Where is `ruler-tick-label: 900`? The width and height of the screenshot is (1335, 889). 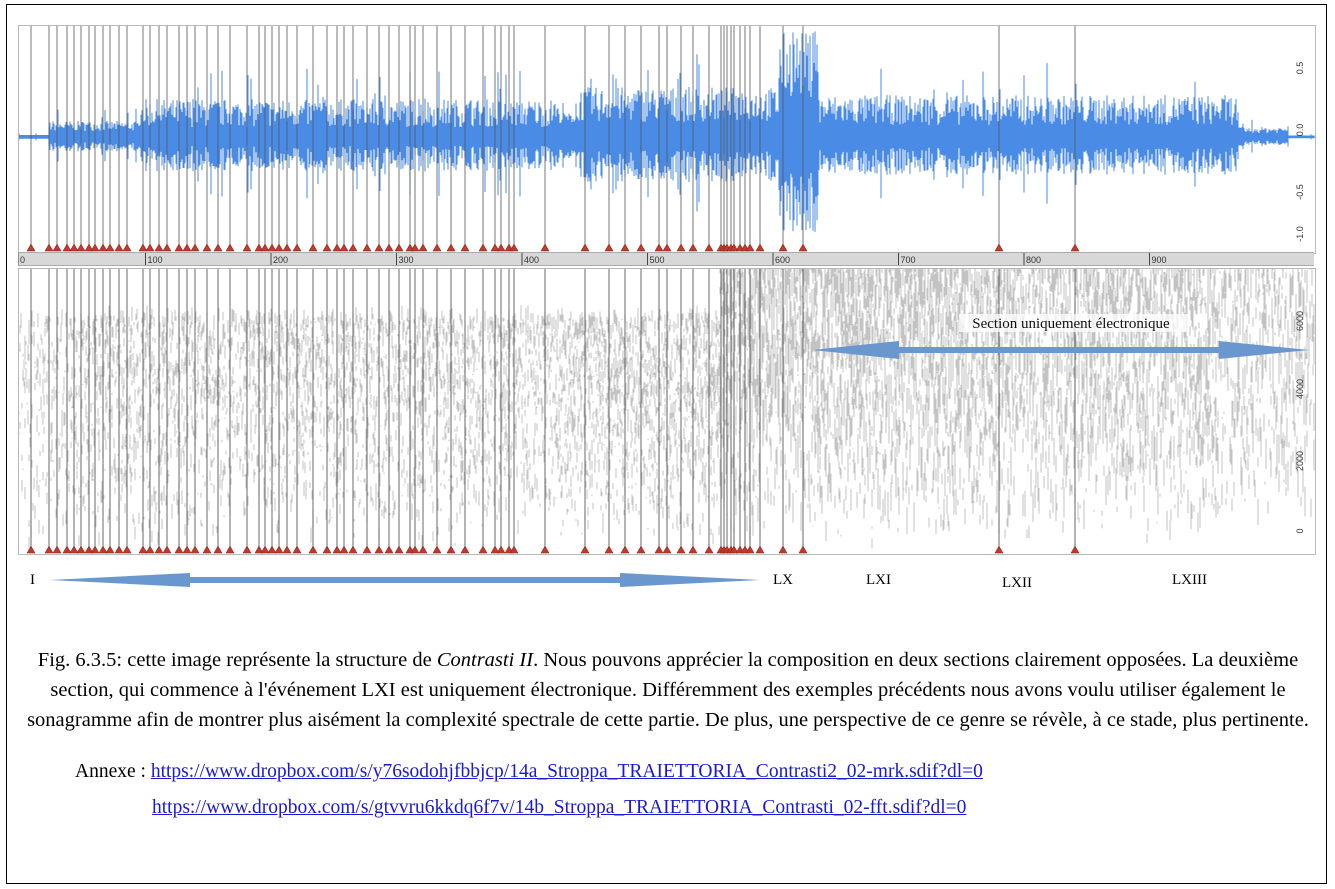
ruler-tick-label: 900 is located at coordinates (1159, 260).